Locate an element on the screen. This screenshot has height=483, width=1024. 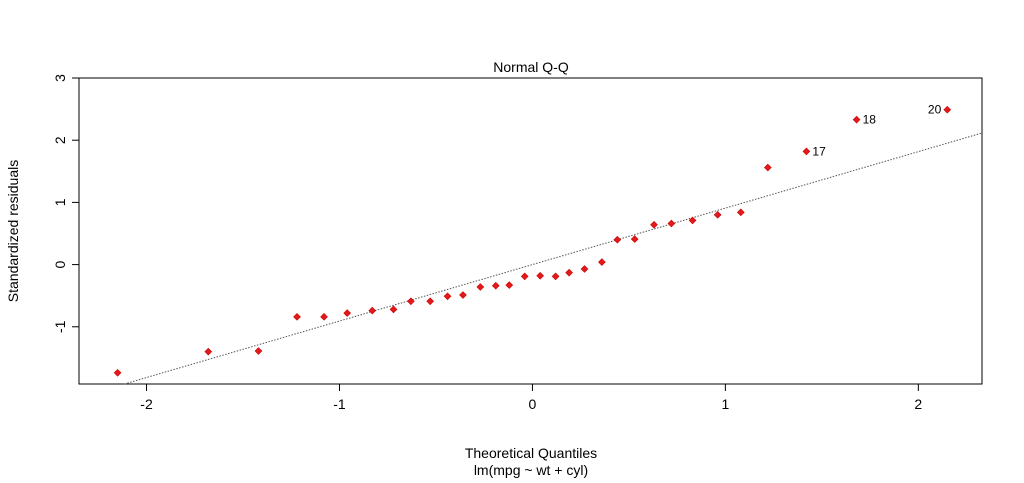
point-labels-layer: 17 18 20 is located at coordinates (876, 131).